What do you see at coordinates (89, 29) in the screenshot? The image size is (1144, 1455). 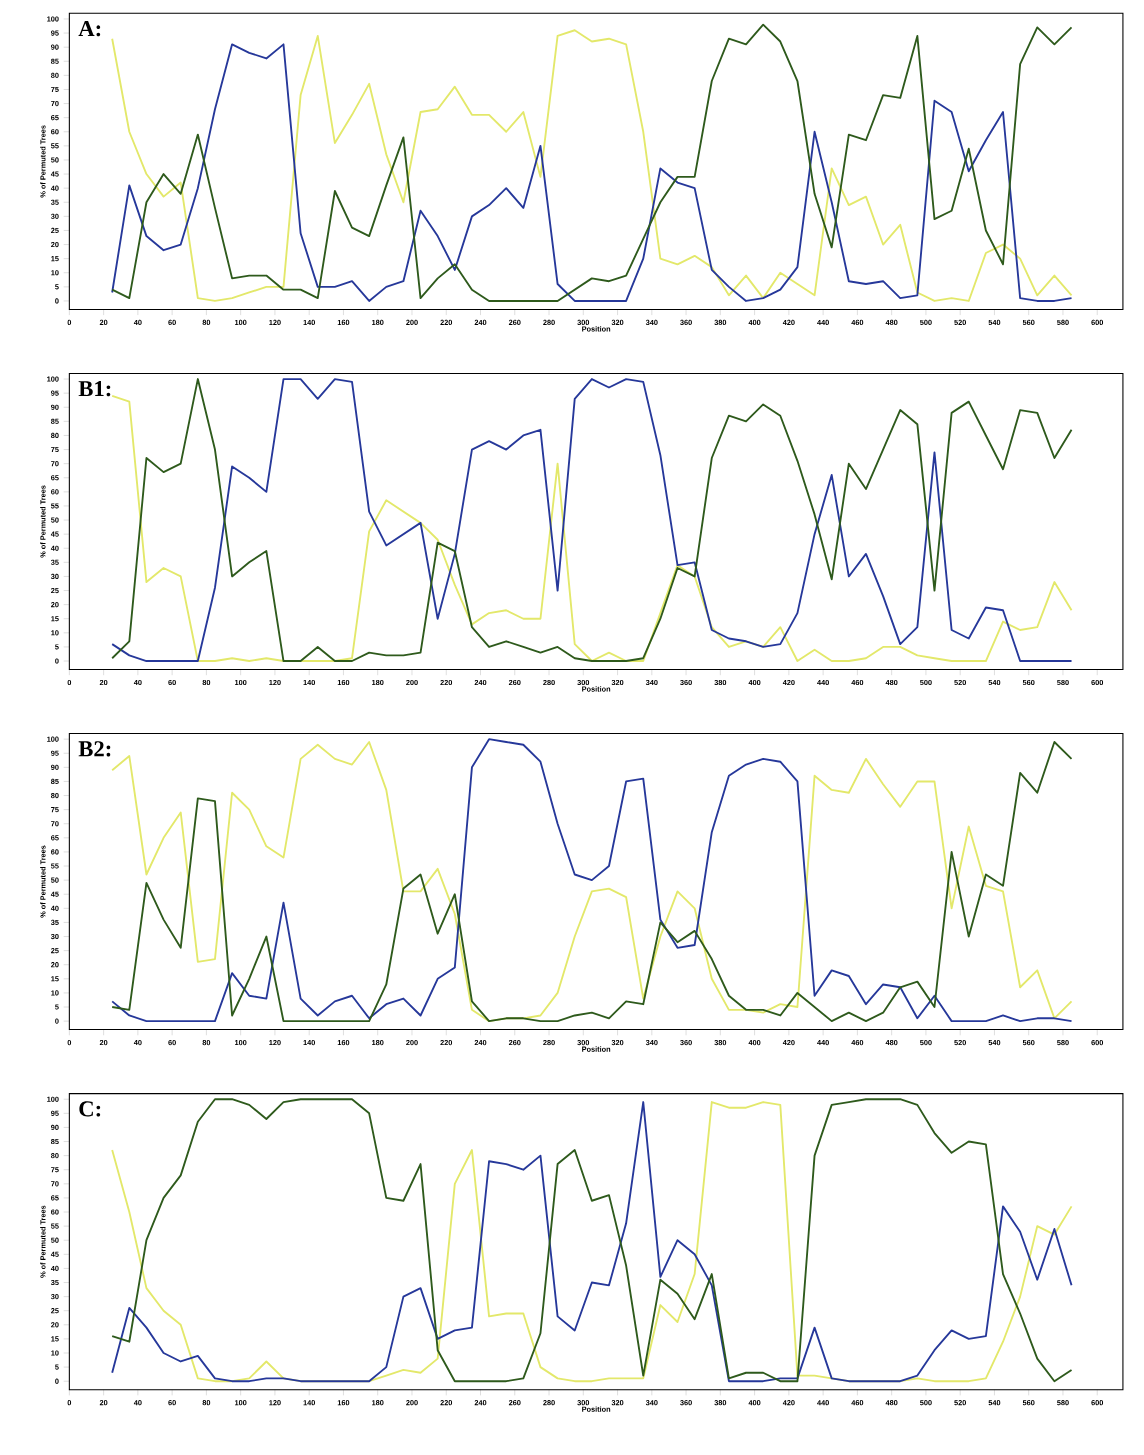 I see `chart-title: A:` at bounding box center [89, 29].